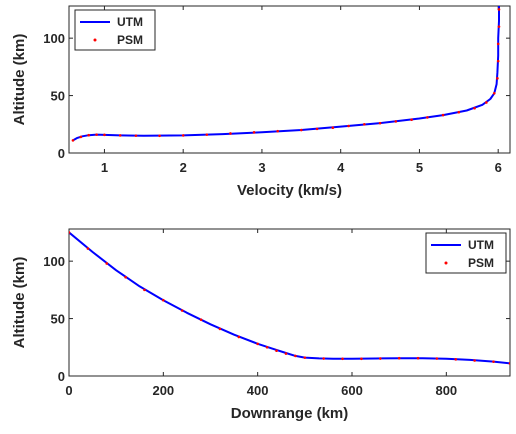  I want to click on x-axis-label: Downrange (km), so click(290, 413).